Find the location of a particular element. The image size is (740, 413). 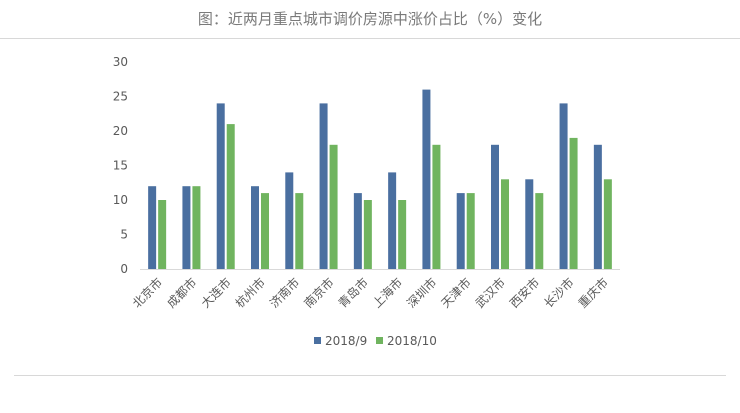

bar-2018/10-深圳市 is located at coordinates (436, 206).